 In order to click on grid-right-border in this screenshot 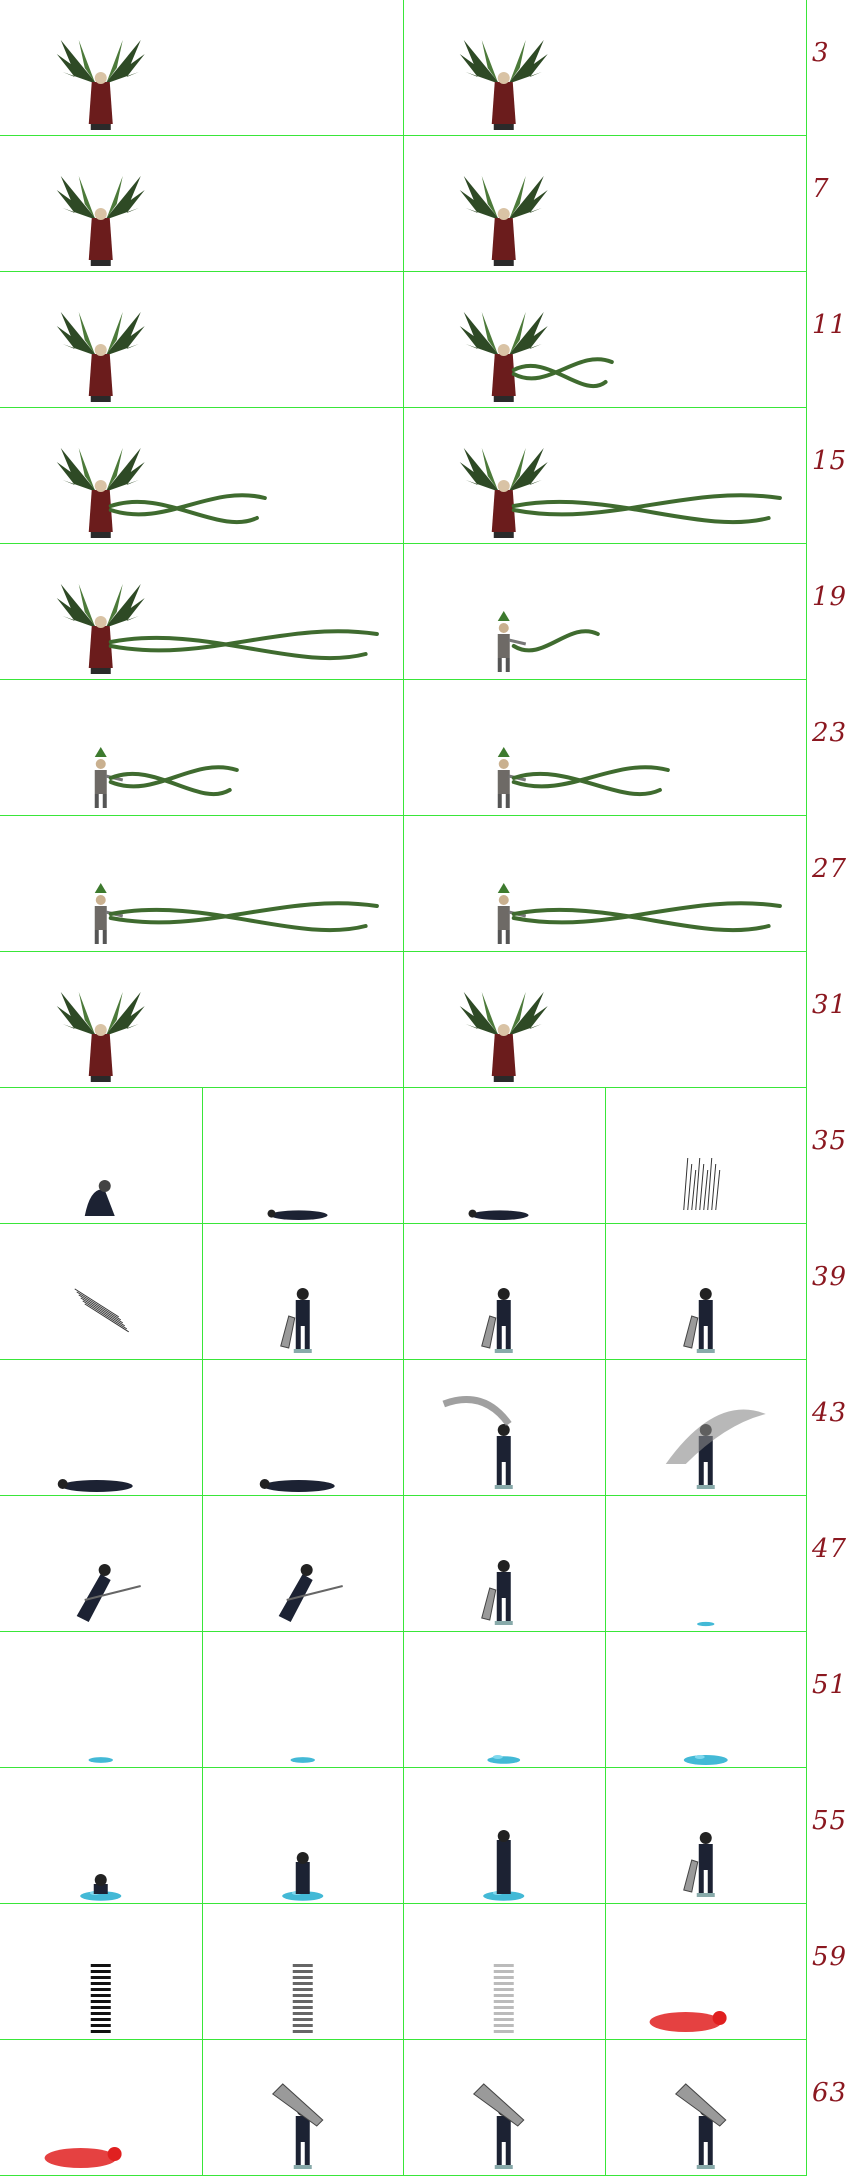, I will do `click(806, 1088)`.